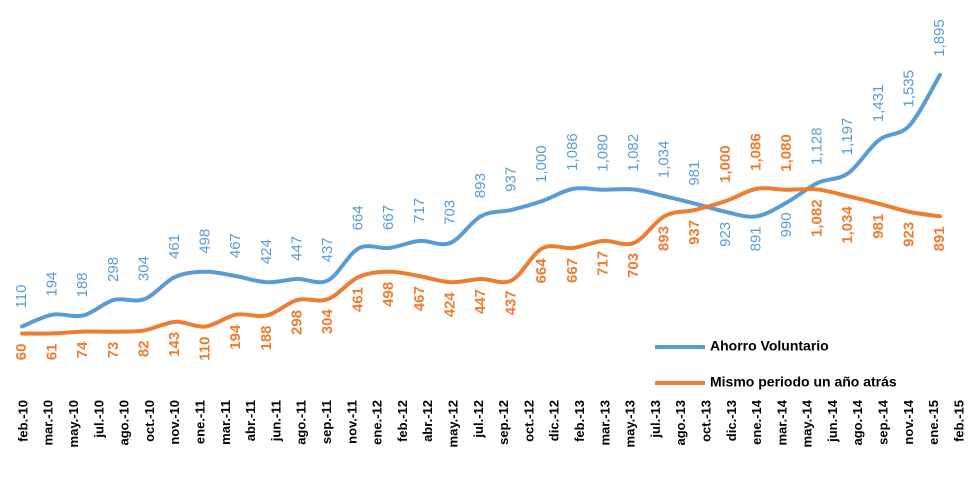 This screenshot has height=490, width=977. What do you see at coordinates (857, 422) in the screenshot?
I see `x-tick-label: ago.-14` at bounding box center [857, 422].